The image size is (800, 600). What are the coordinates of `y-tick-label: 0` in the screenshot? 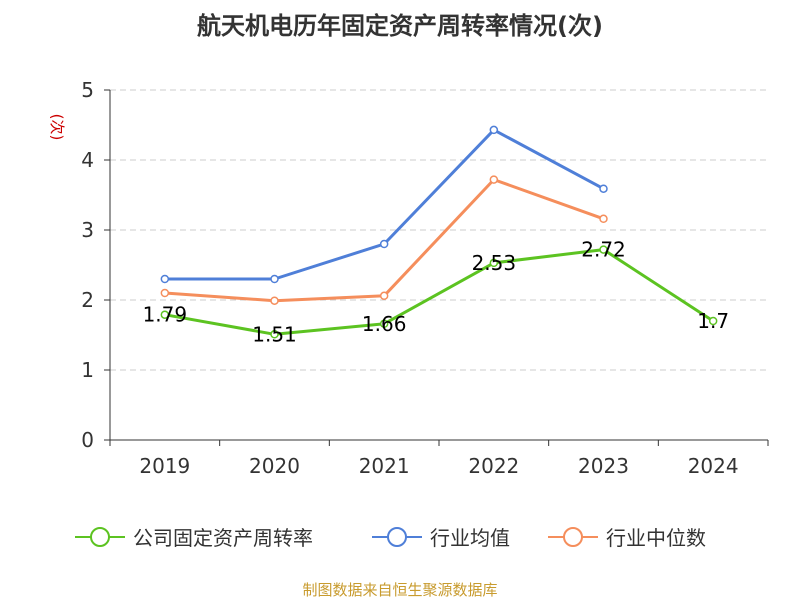 It's located at (87, 440).